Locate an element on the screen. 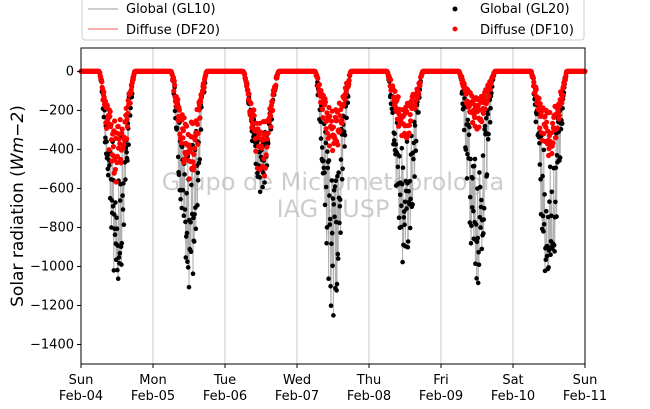 This screenshot has height=409, width=650. legend-label-global-gl10: Global (GL10) is located at coordinates (171, 9).